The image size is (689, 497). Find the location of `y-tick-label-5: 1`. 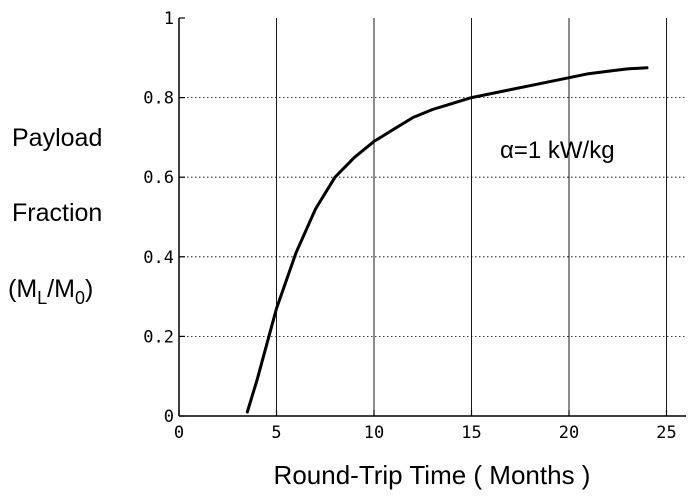

y-tick-label-5: 1 is located at coordinates (169, 19).